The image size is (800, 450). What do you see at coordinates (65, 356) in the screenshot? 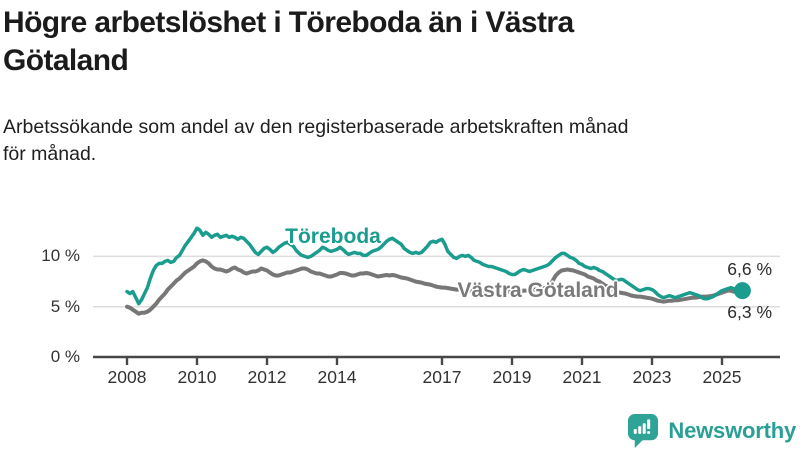
I see `y-tick-label: 0 %` at bounding box center [65, 356].